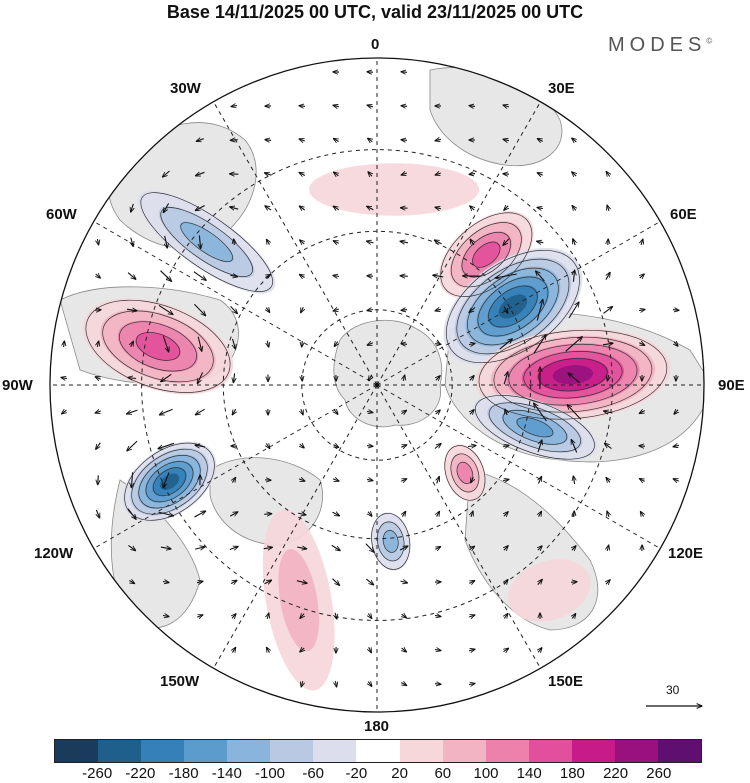 The height and width of the screenshot is (783, 750). I want to click on contour-high-east-asia, so click(465, 473).